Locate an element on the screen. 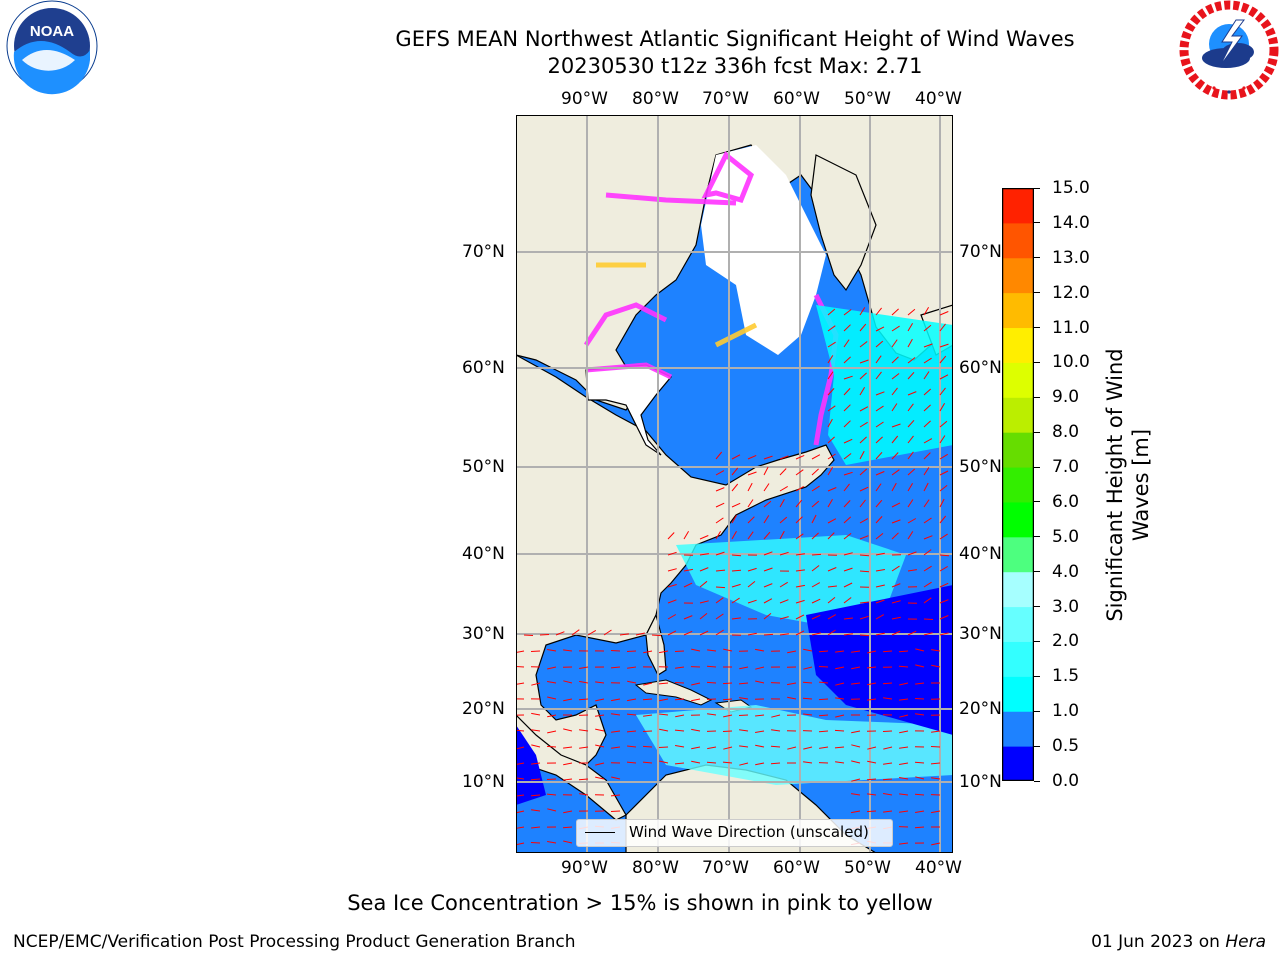  legend-label: Wind Wave Direction (unscaled) is located at coordinates (749, 832).